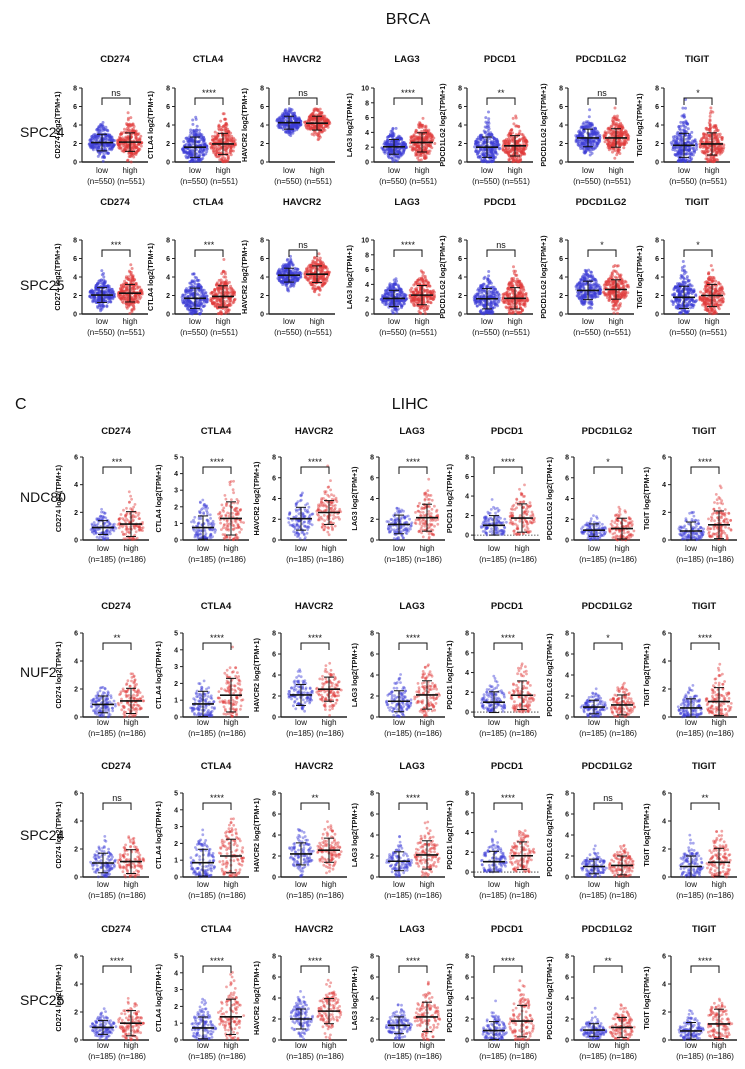 This screenshot has height=1069, width=745. I want to click on y-axis-label: LAG3 log2(TPM+1), so click(349, 276).